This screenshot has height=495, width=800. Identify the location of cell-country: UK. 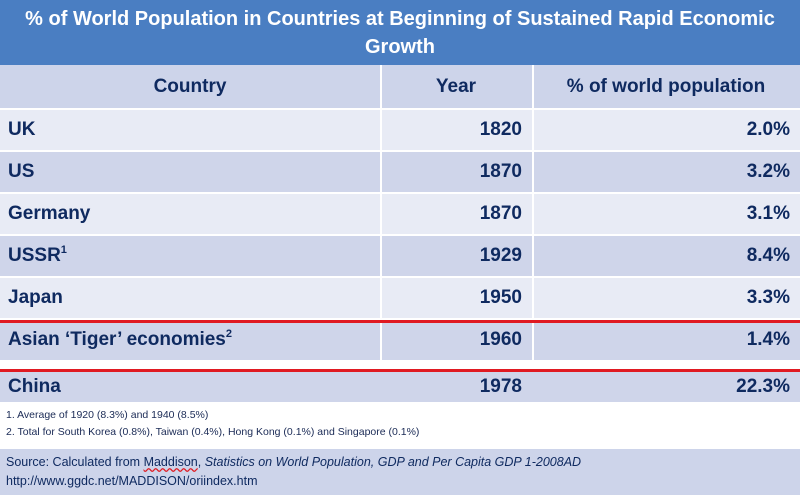
(190, 130).